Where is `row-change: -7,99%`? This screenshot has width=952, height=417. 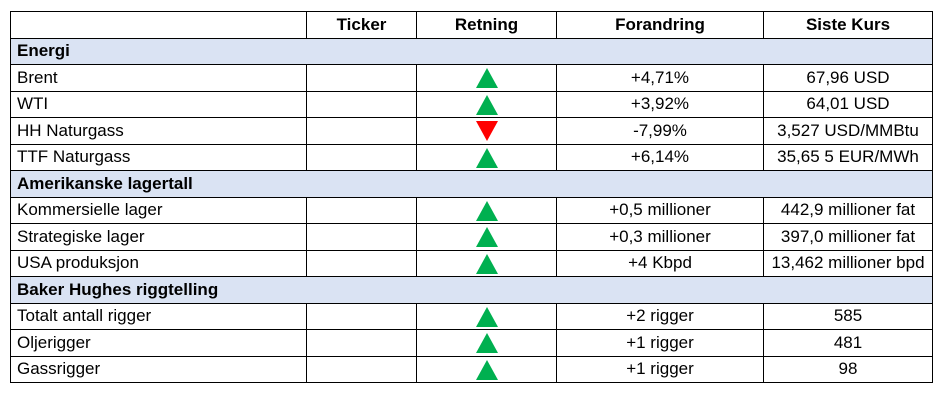 row-change: -7,99% is located at coordinates (660, 131).